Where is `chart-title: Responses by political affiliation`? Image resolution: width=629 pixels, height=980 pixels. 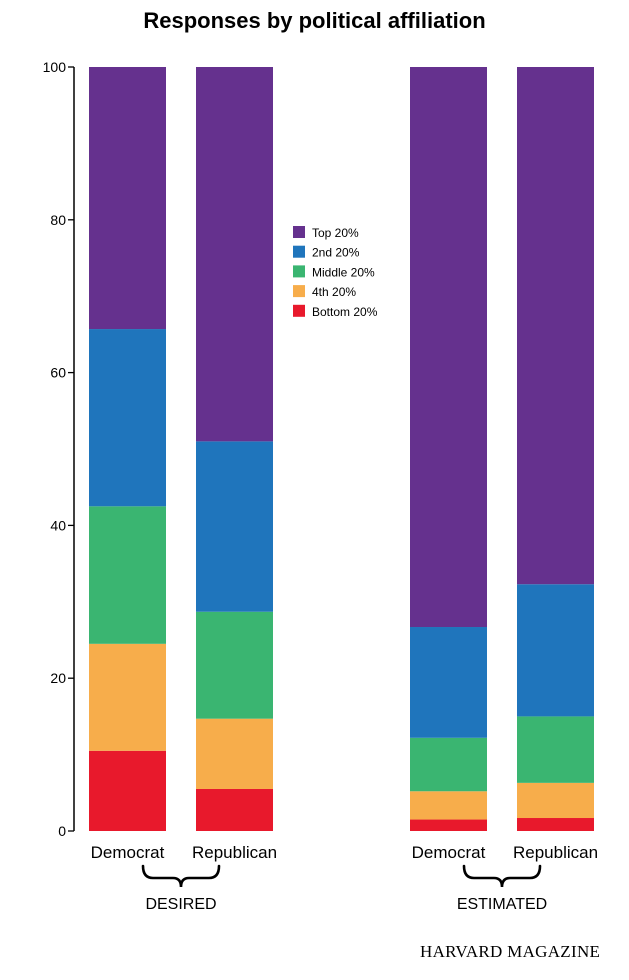 chart-title: Responses by political affiliation is located at coordinates (314, 20).